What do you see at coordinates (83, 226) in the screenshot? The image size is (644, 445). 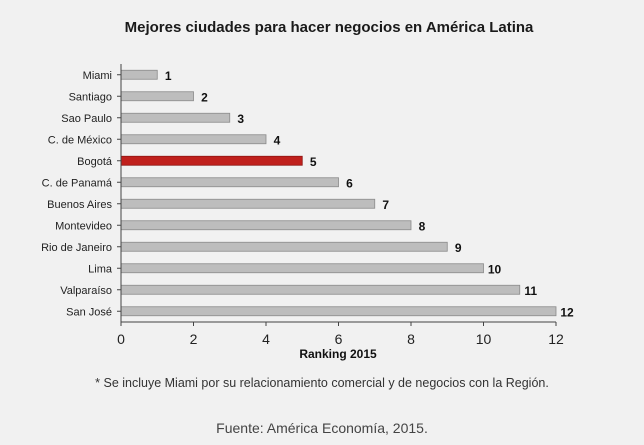 I see `category-label: Montevideo` at bounding box center [83, 226].